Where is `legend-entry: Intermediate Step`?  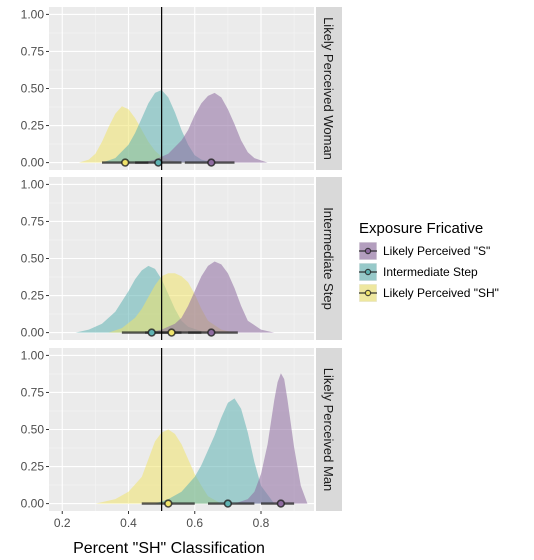
legend-entry: Intermediate Step is located at coordinates (418, 272).